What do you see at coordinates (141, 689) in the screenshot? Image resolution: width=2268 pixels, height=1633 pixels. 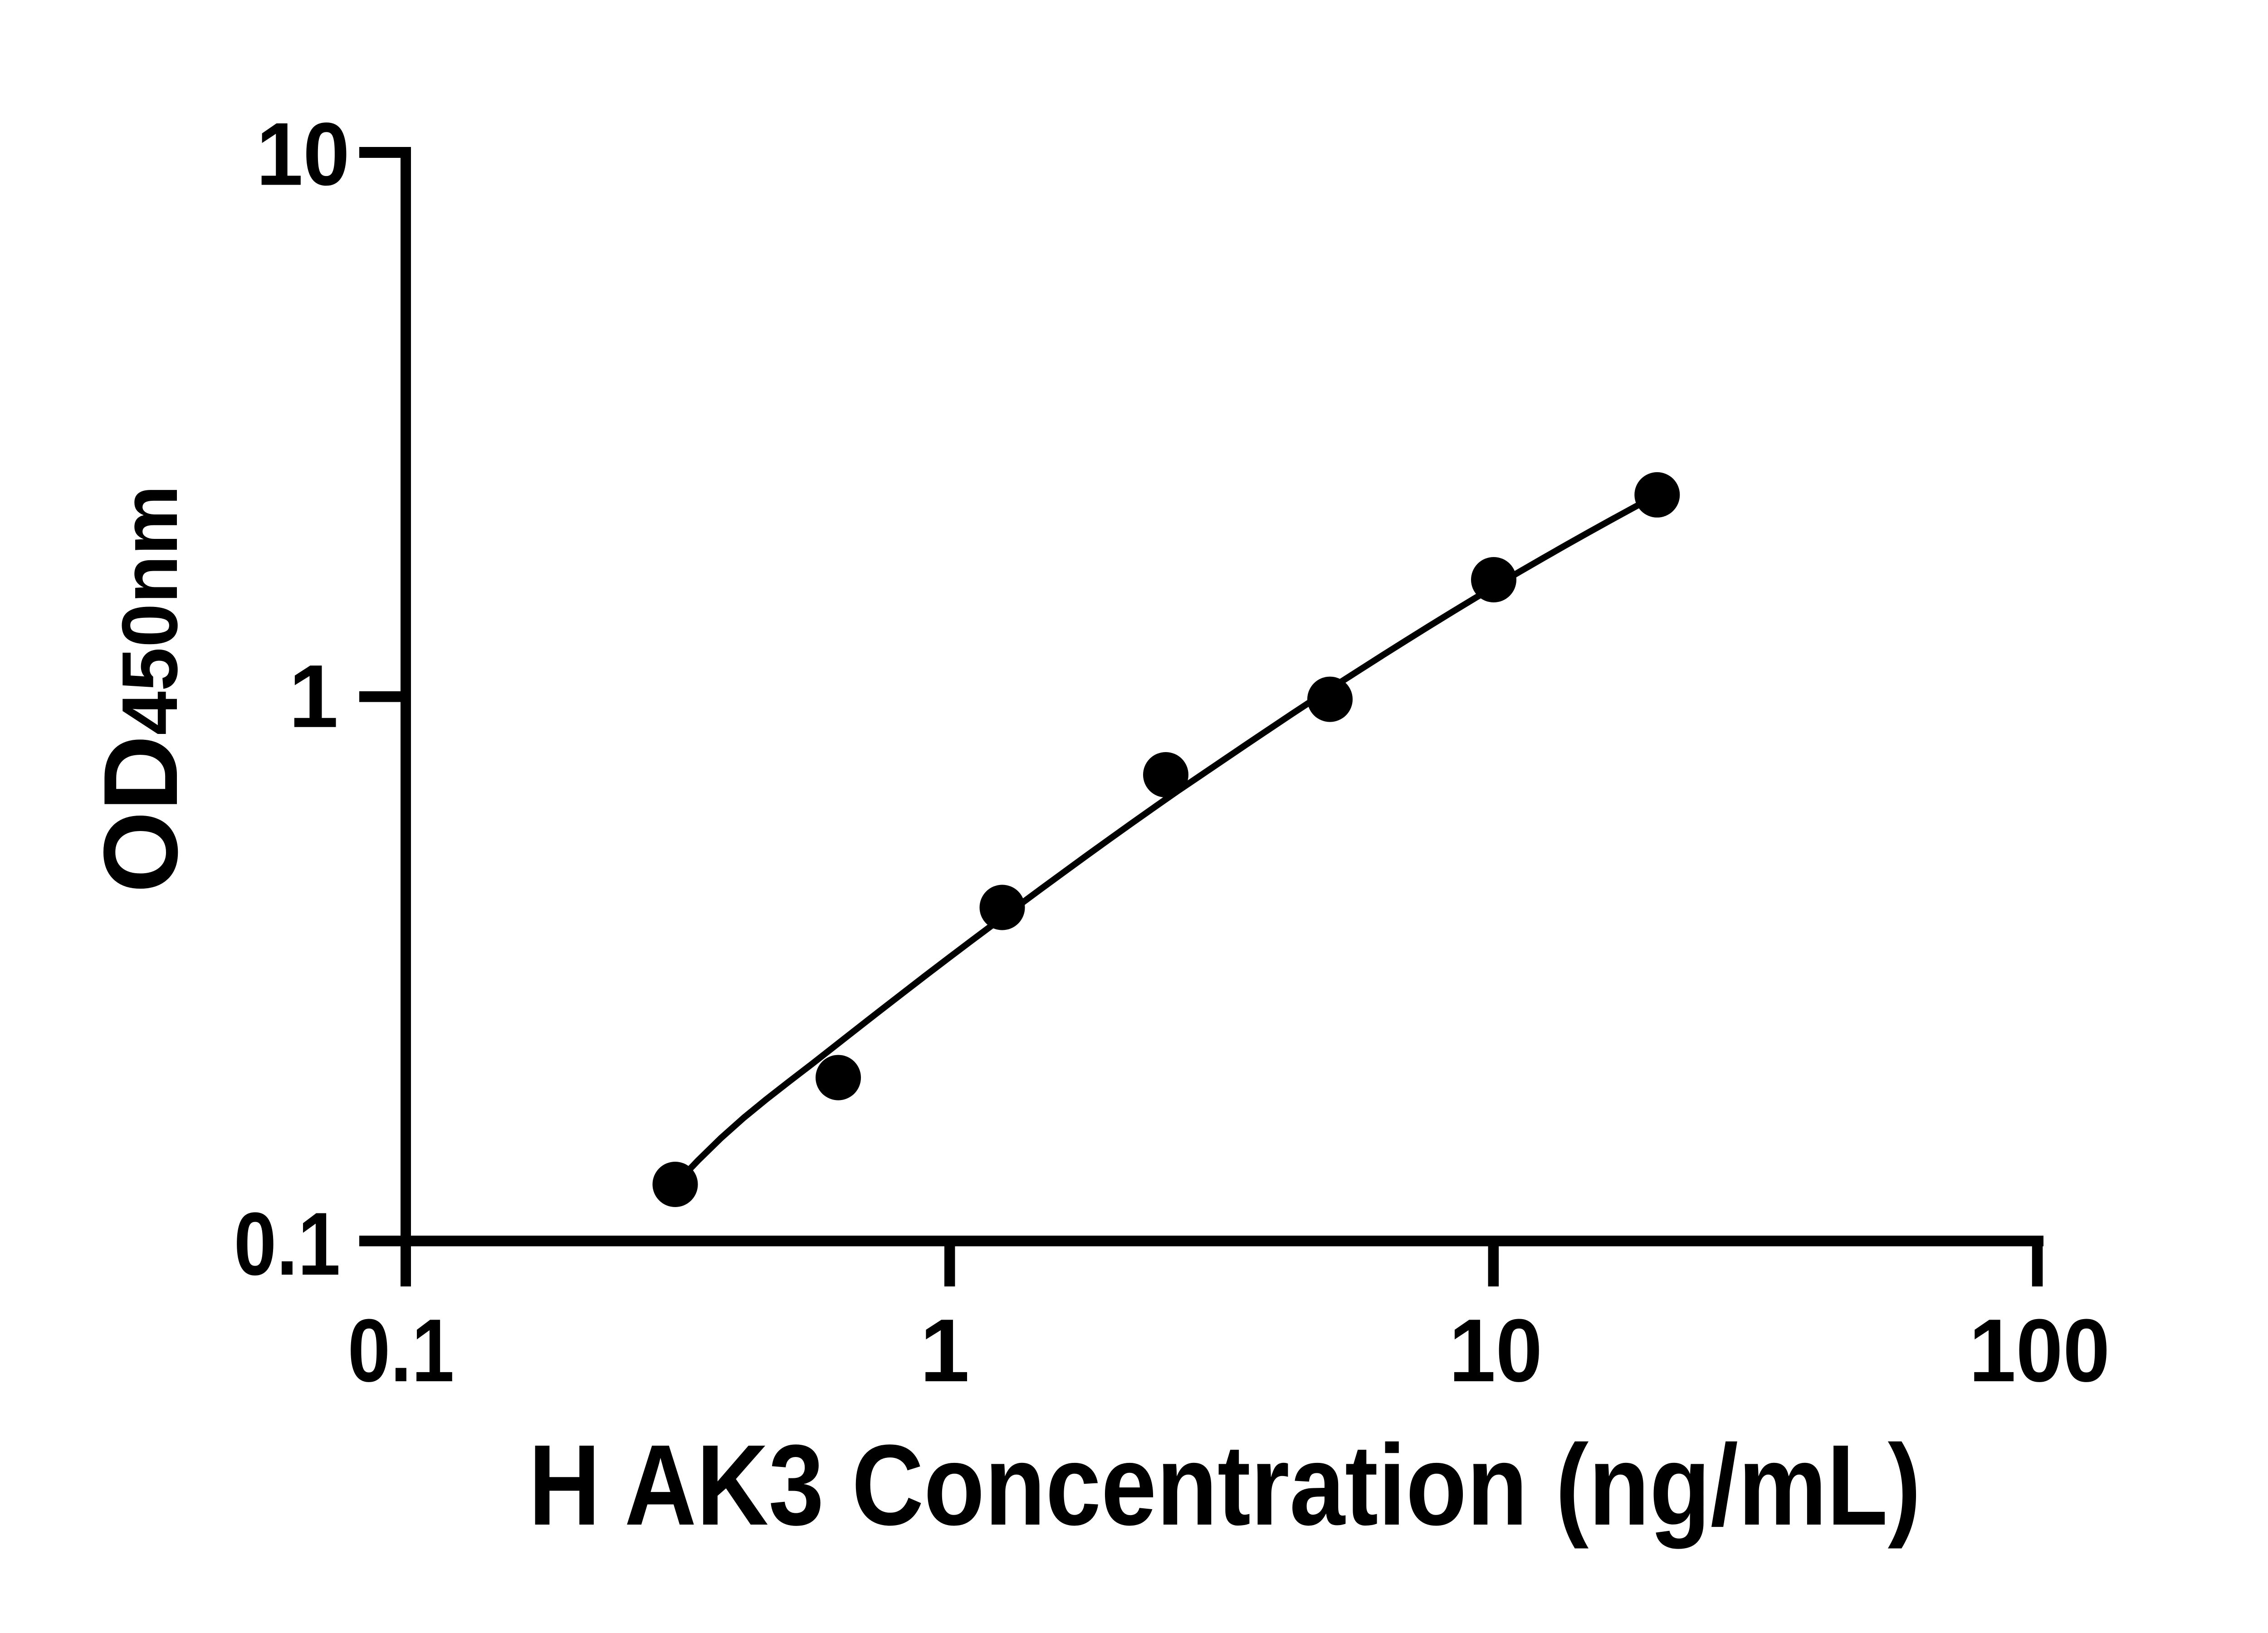 I see `svg-text: OD450nm` at bounding box center [141, 689].